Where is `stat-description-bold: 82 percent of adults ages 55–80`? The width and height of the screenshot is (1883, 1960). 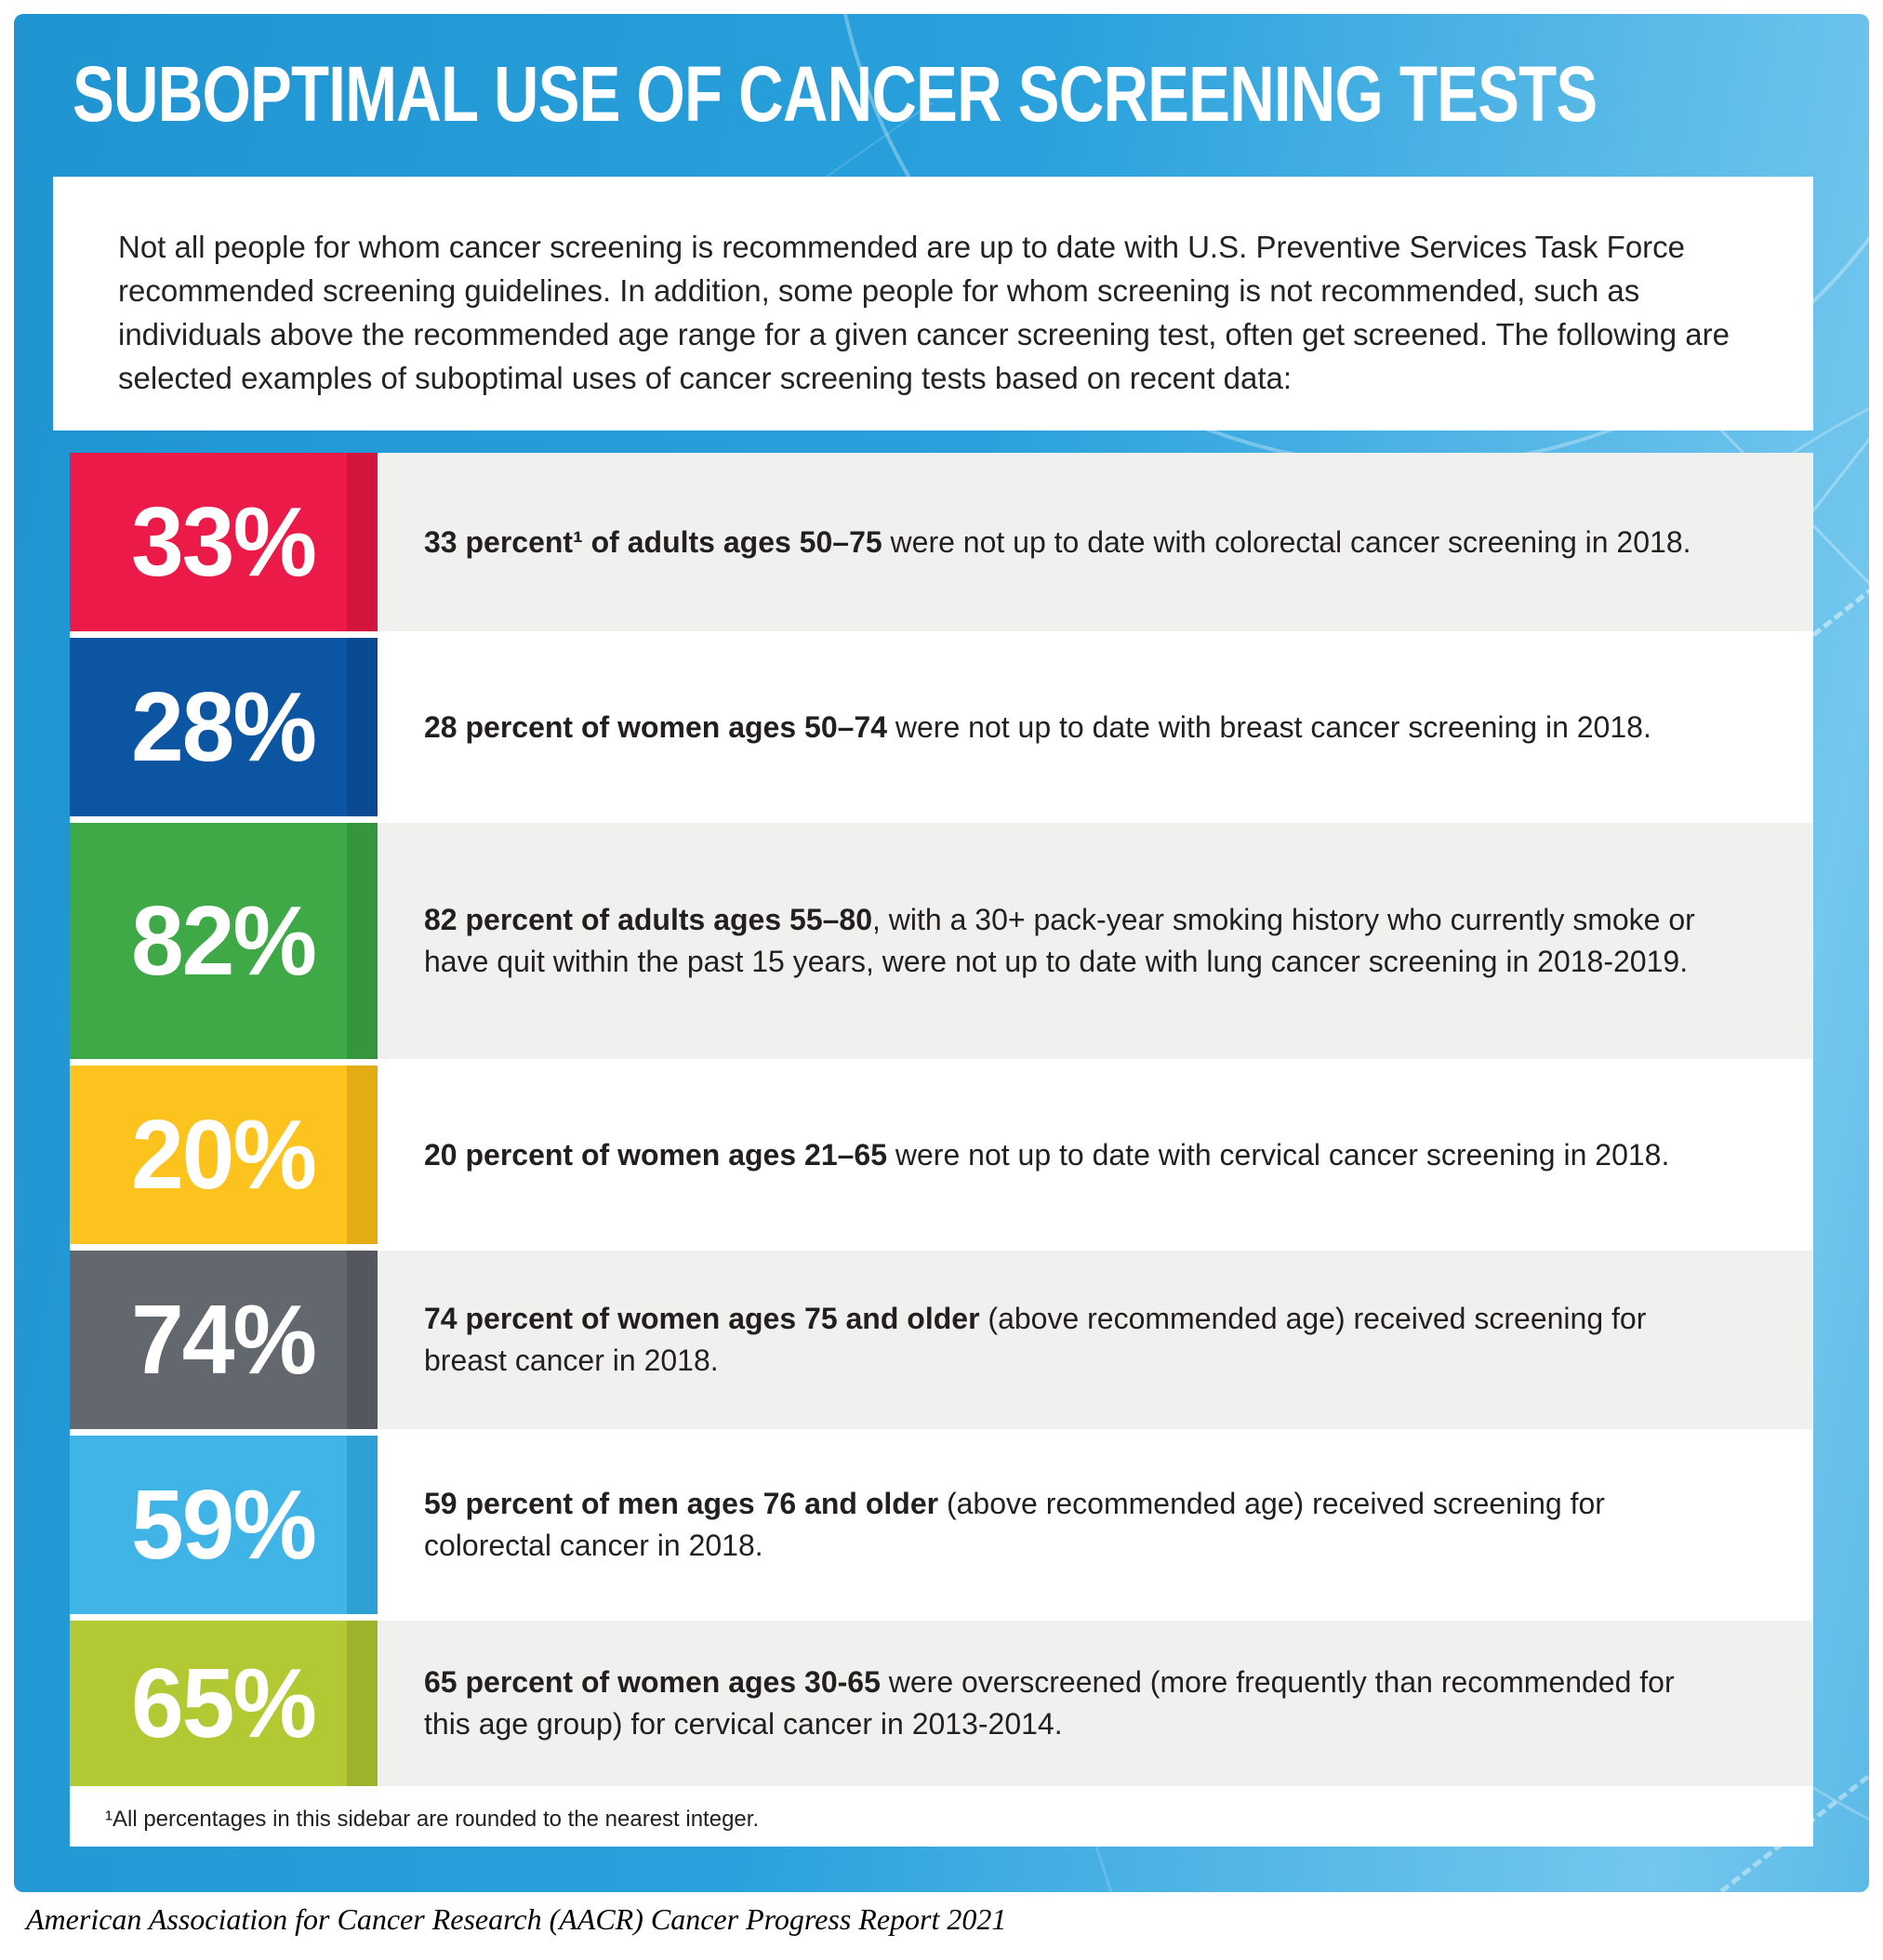 stat-description-bold: 82 percent of adults ages 55–80 is located at coordinates (648, 919).